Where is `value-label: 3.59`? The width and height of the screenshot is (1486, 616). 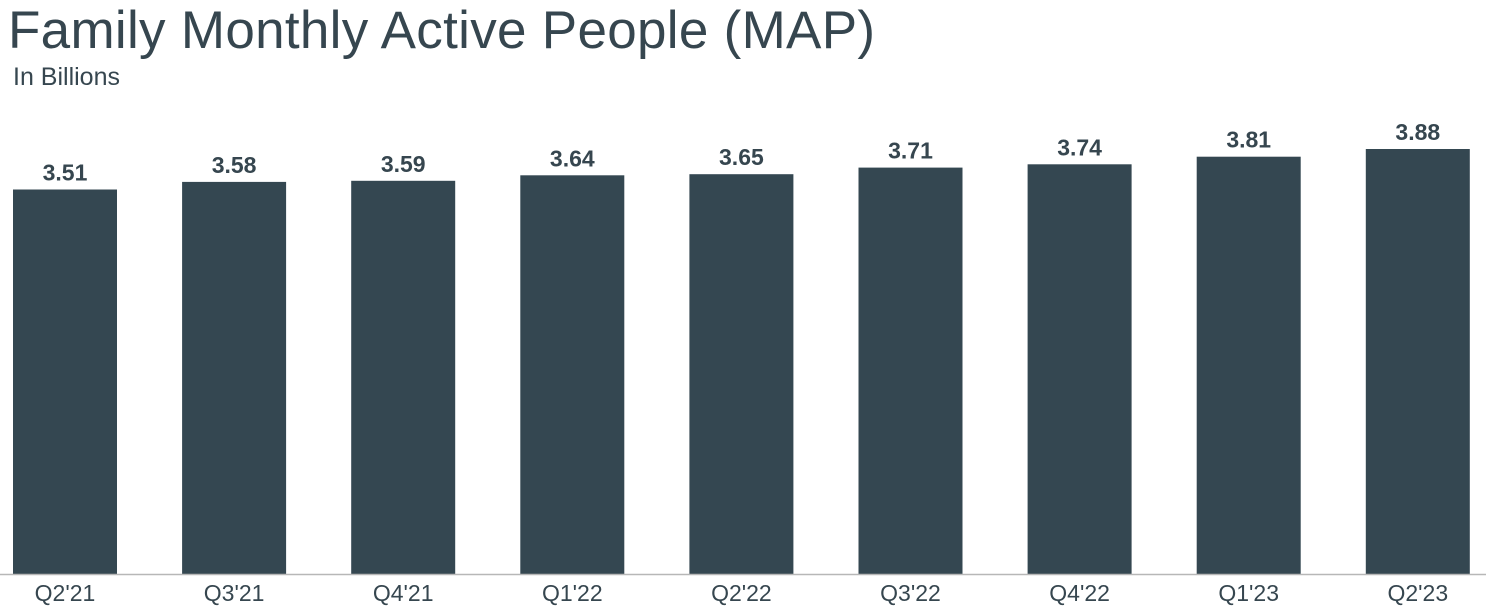
value-label: 3.59 is located at coordinates (403, 164).